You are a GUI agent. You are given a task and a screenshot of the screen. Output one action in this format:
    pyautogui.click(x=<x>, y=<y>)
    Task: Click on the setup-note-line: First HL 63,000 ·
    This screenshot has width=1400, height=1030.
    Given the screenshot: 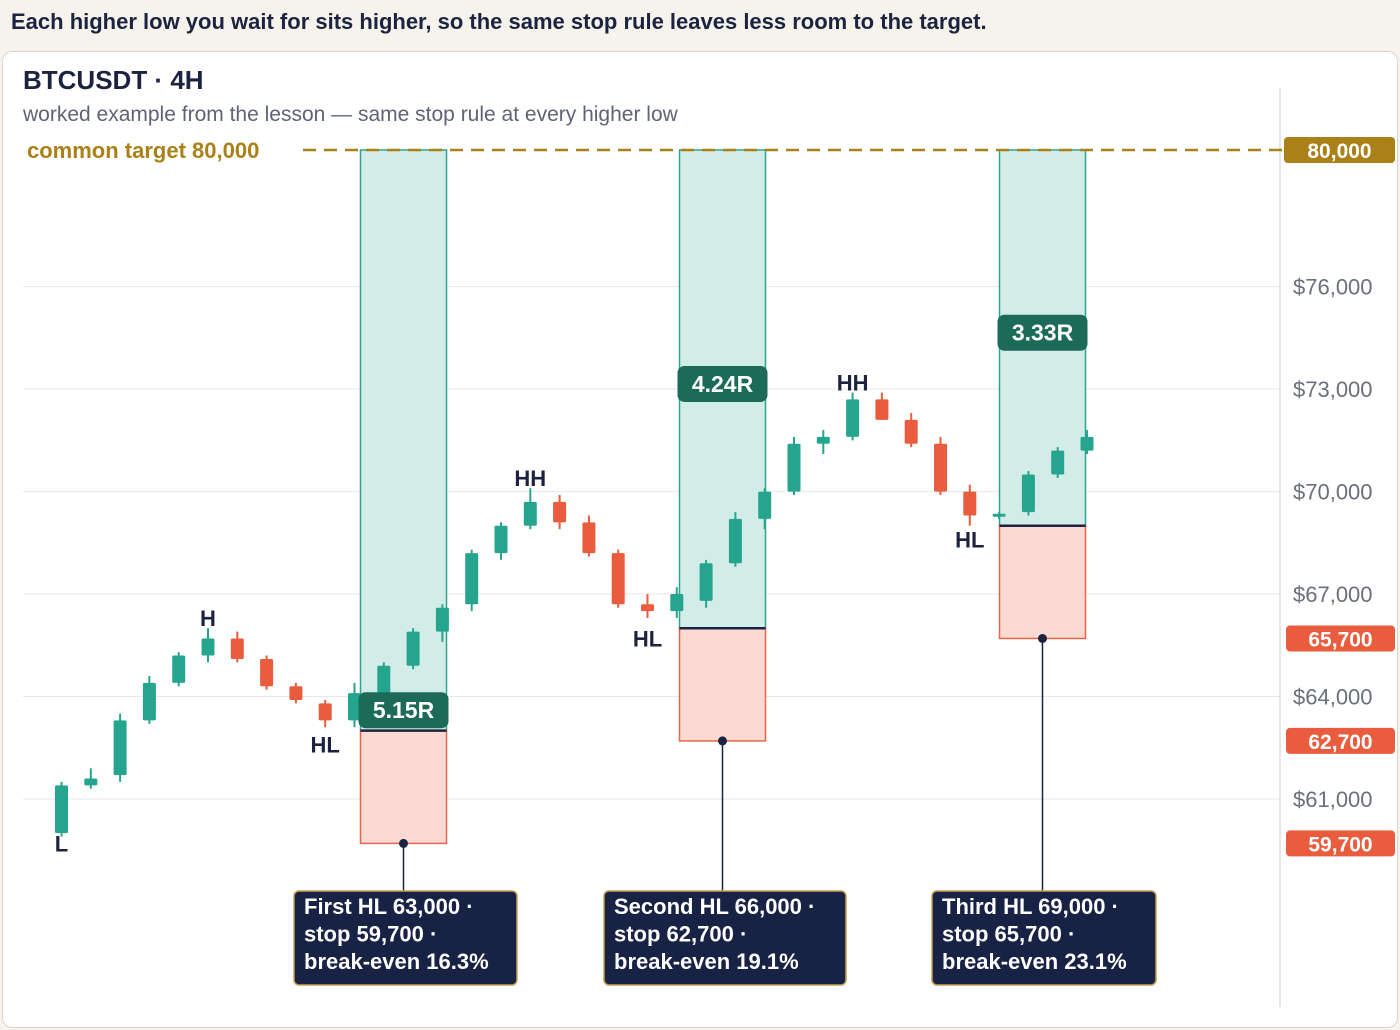 What is the action you would take?
    pyautogui.click(x=389, y=906)
    